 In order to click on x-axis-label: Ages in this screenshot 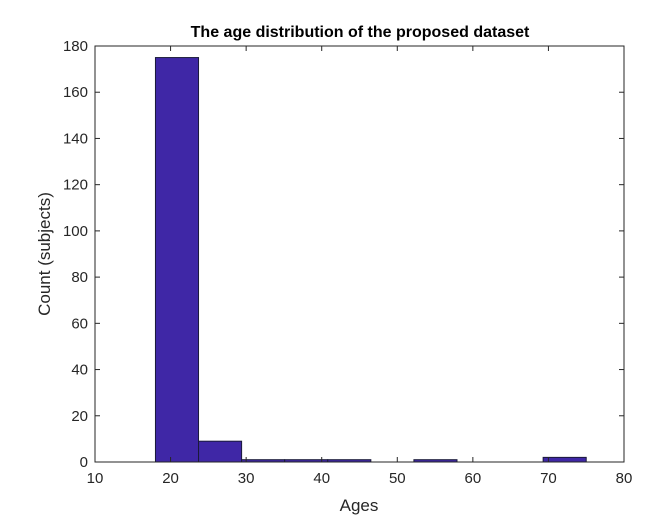, I will do `click(359, 505)`.